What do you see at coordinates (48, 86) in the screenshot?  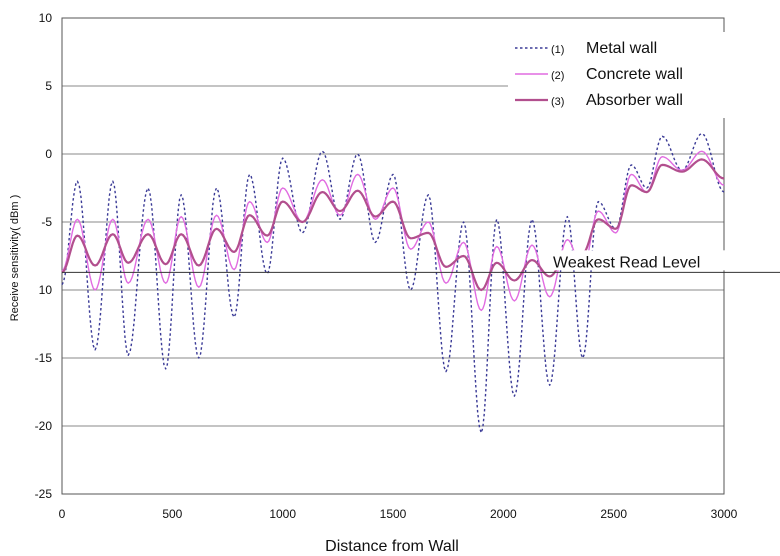 I see `y-tick-label: 5` at bounding box center [48, 86].